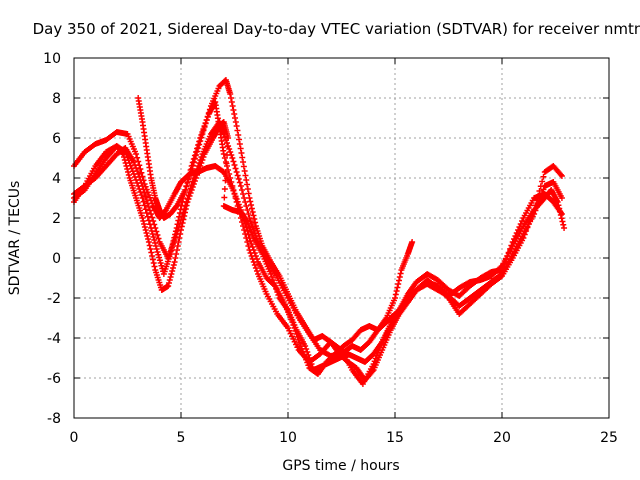 This screenshot has width=640, height=480. Describe the element at coordinates (288, 438) in the screenshot. I see `x-tick-label: 10` at that location.